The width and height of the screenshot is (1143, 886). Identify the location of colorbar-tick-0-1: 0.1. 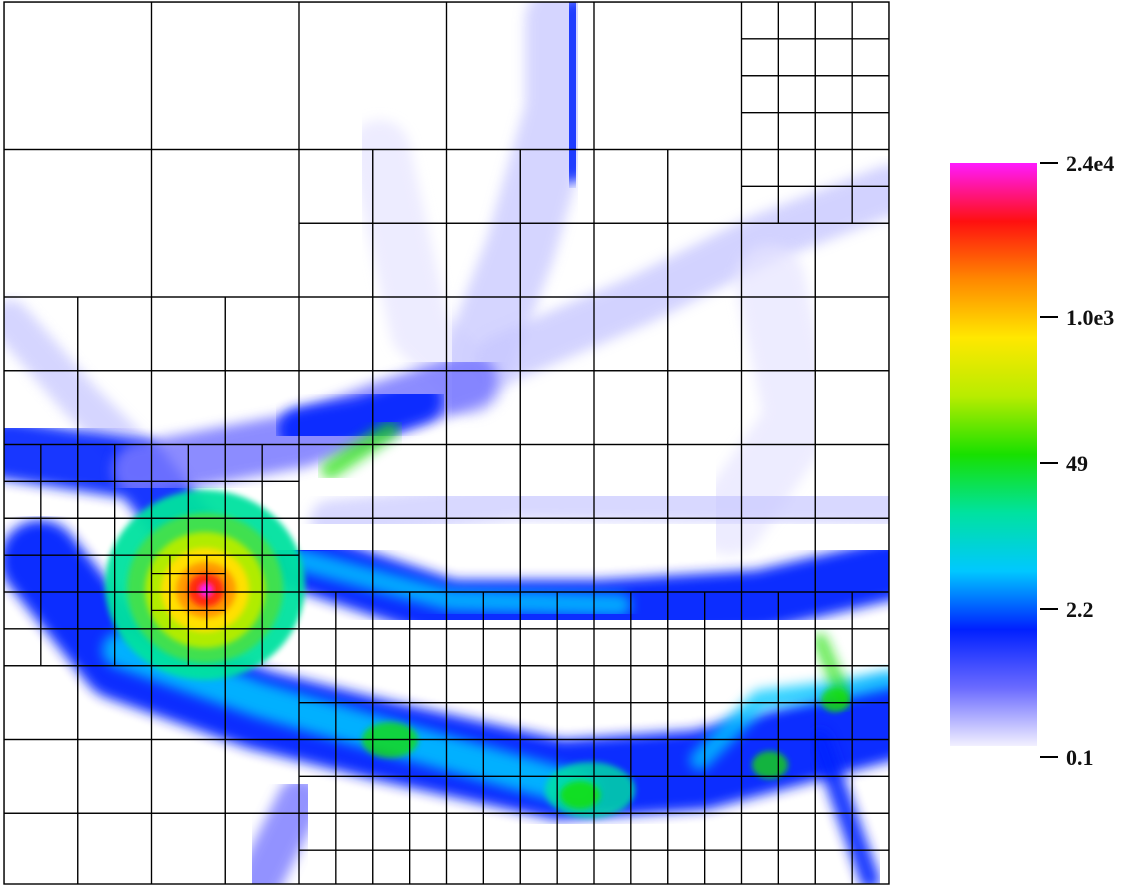
(1067, 757).